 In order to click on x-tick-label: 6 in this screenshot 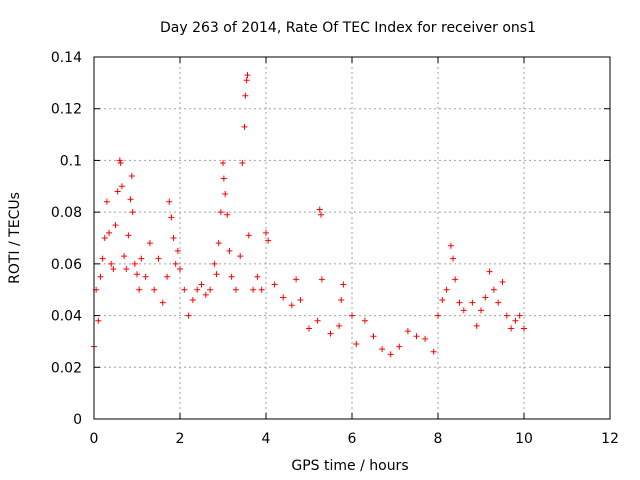, I will do `click(352, 439)`.